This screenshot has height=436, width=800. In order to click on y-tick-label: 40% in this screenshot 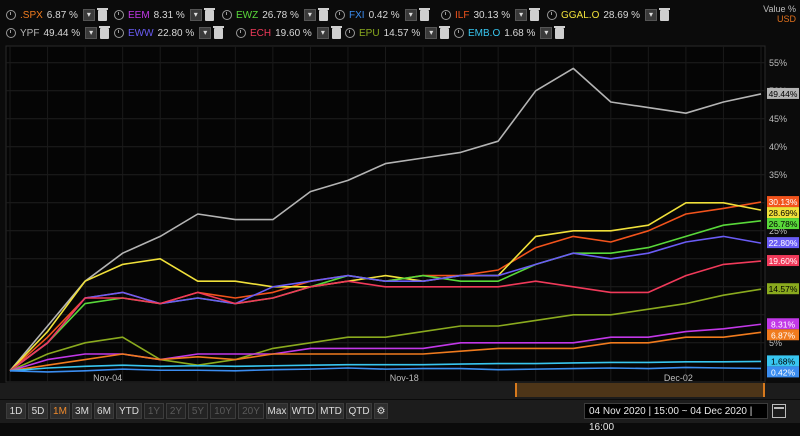, I will do `click(778, 147)`.